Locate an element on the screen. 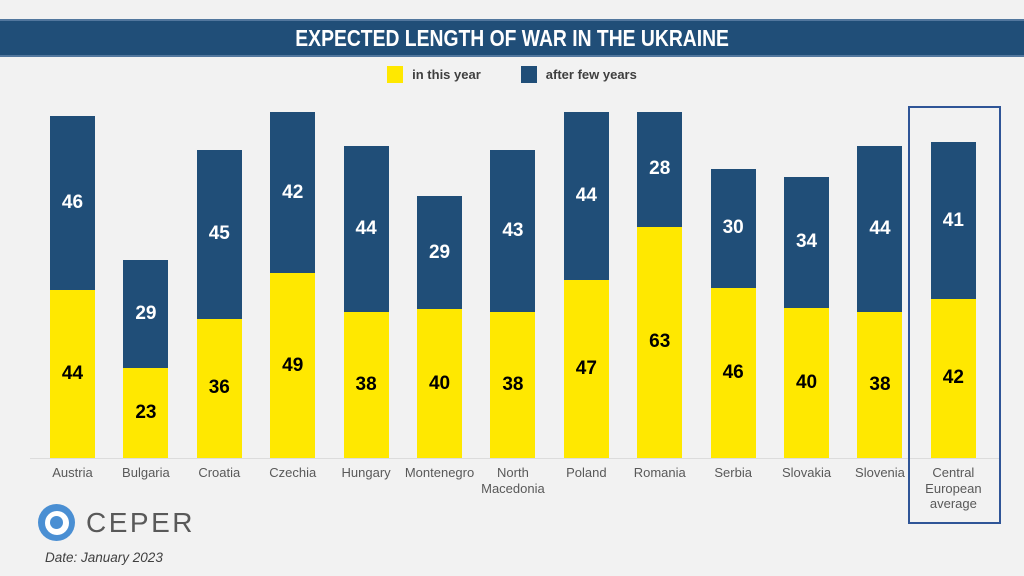 The width and height of the screenshot is (1024, 576). value-label-after-few-years-serbia: 30 is located at coordinates (733, 228).